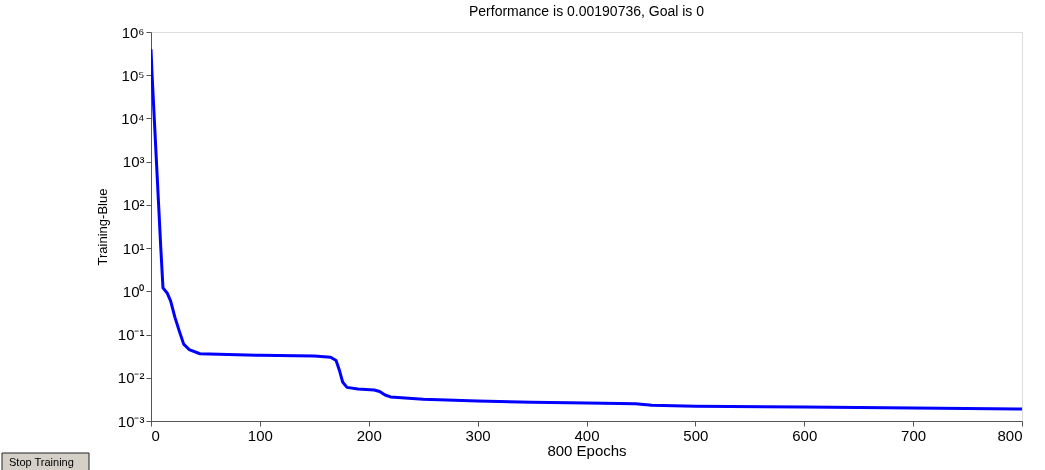 The image size is (1045, 470). Describe the element at coordinates (1010, 435) in the screenshot. I see `x-tick-label: 800` at that location.